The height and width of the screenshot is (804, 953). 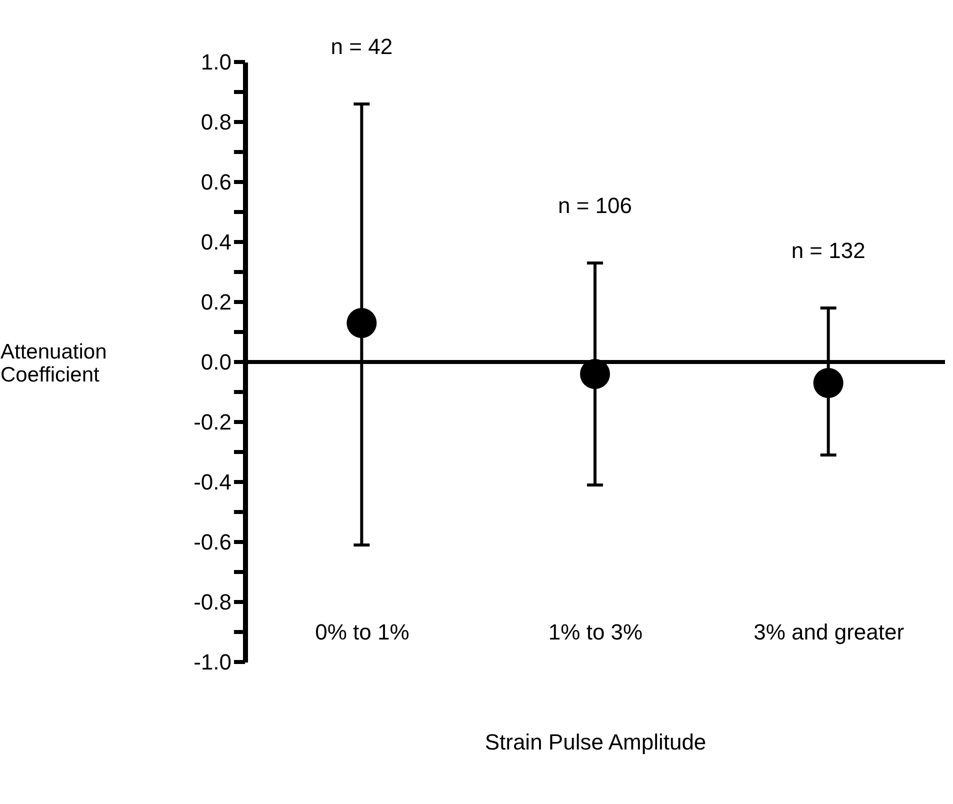 What do you see at coordinates (213, 602) in the screenshot?
I see `y-tick-label: -0.8` at bounding box center [213, 602].